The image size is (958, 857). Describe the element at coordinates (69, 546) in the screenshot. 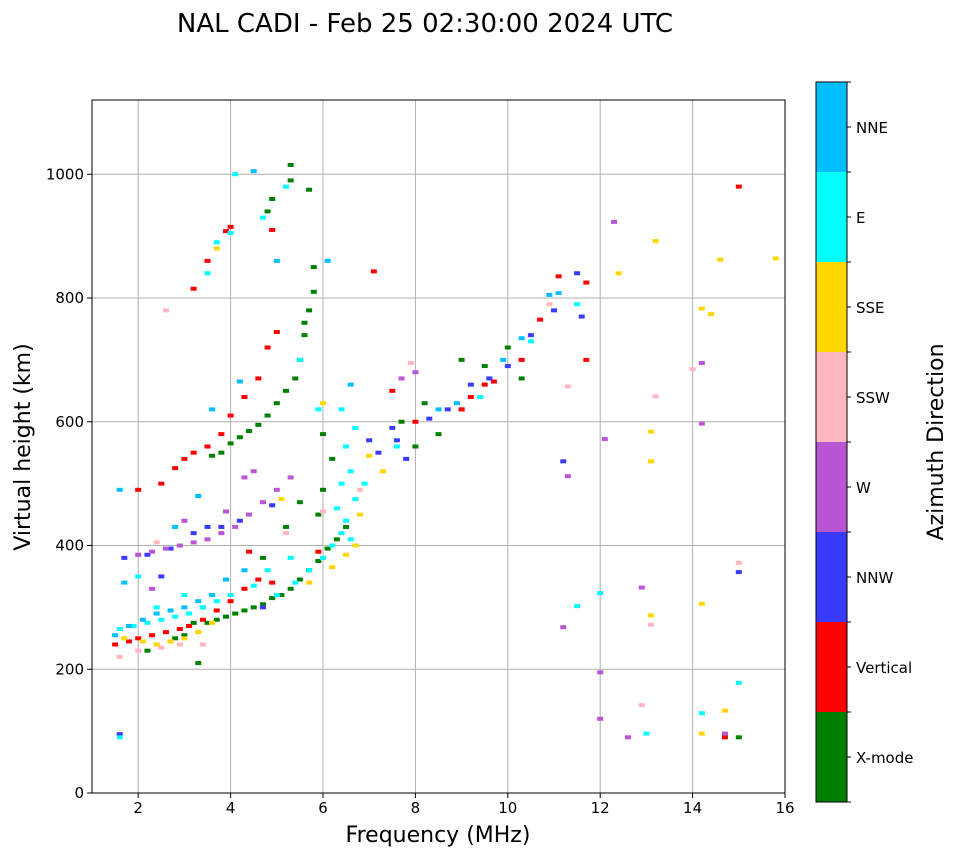

I see `y-tick-label: 400` at that location.